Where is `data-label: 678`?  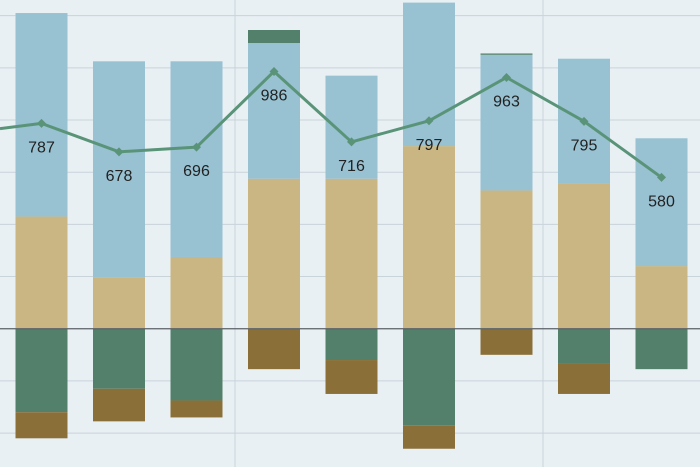
data-label: 678 is located at coordinates (119, 176).